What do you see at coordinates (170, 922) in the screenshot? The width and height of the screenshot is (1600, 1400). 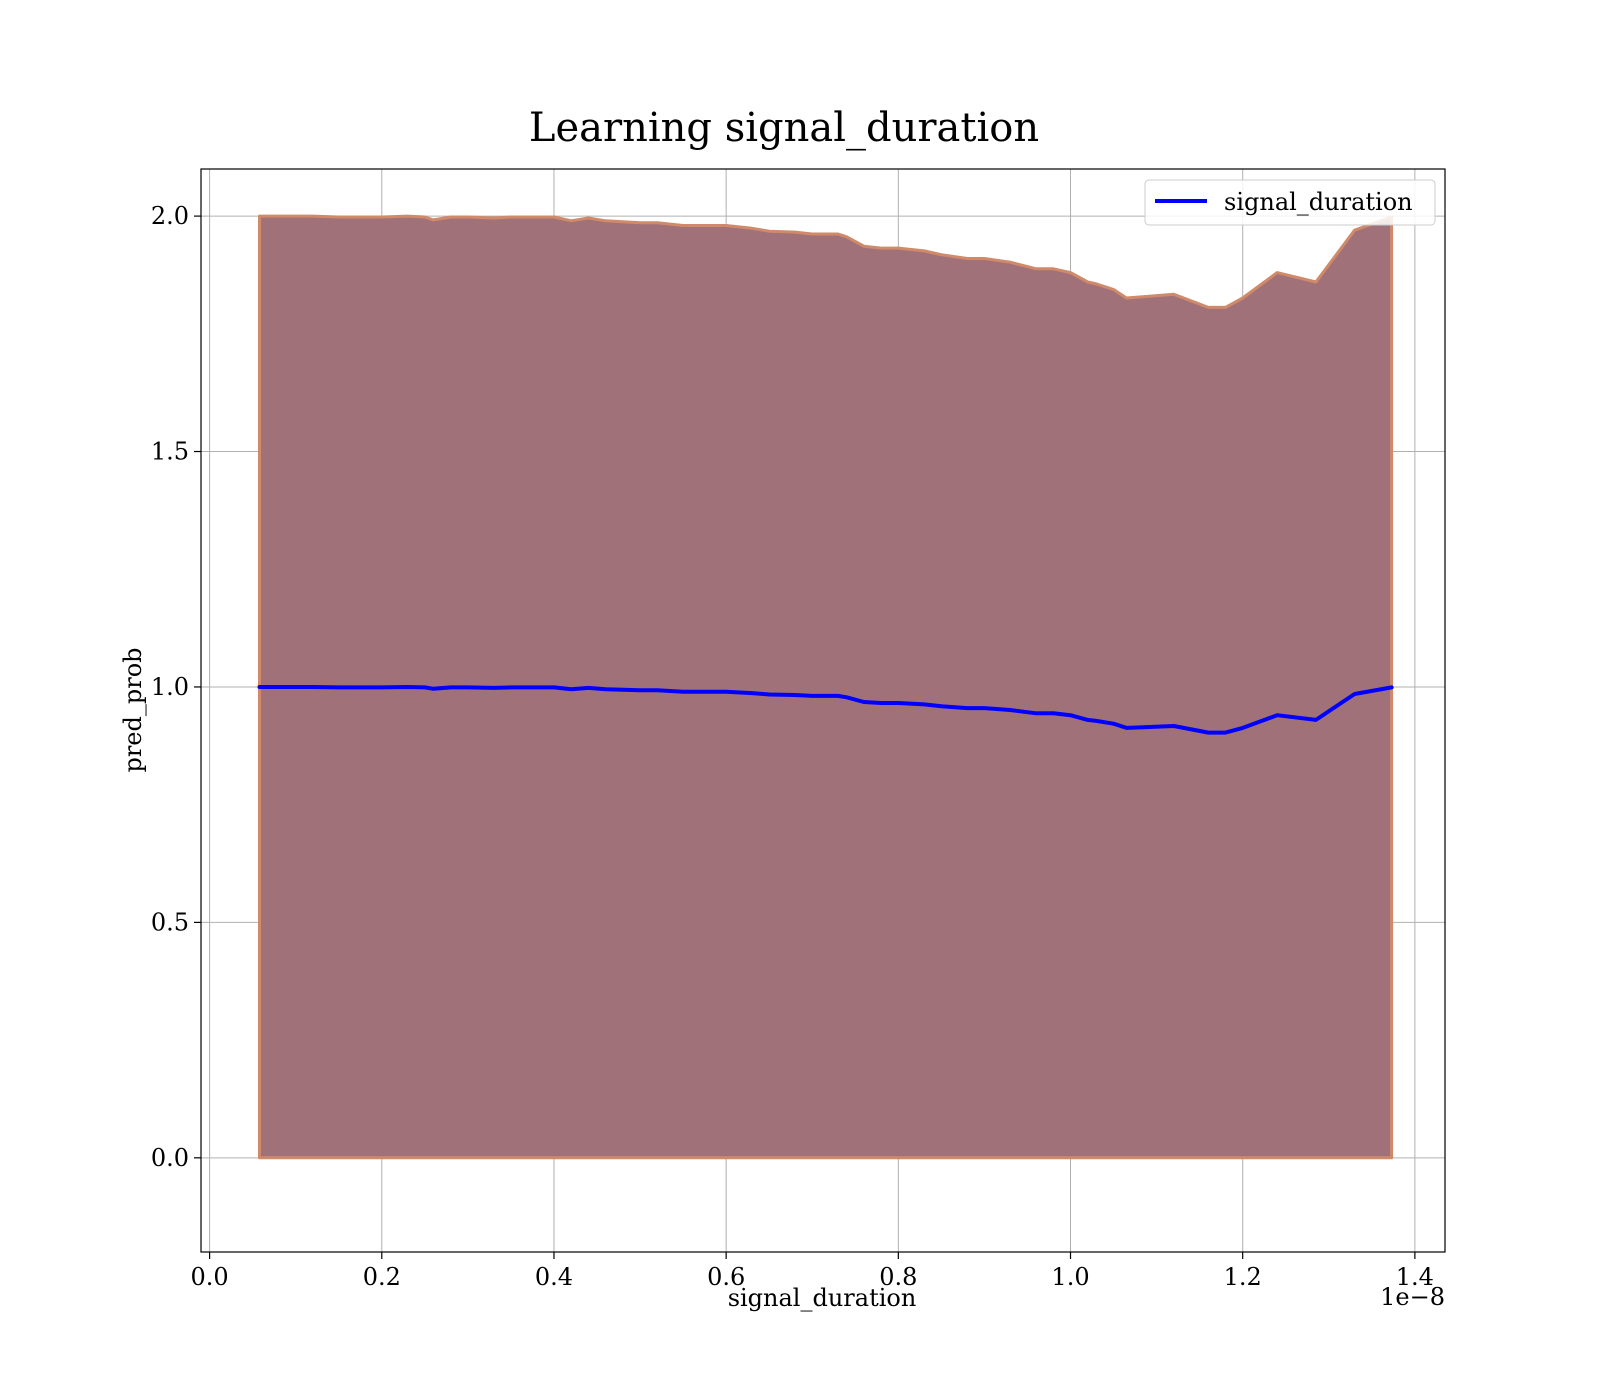 I see `y-tick-label: 0.5` at bounding box center [170, 922].